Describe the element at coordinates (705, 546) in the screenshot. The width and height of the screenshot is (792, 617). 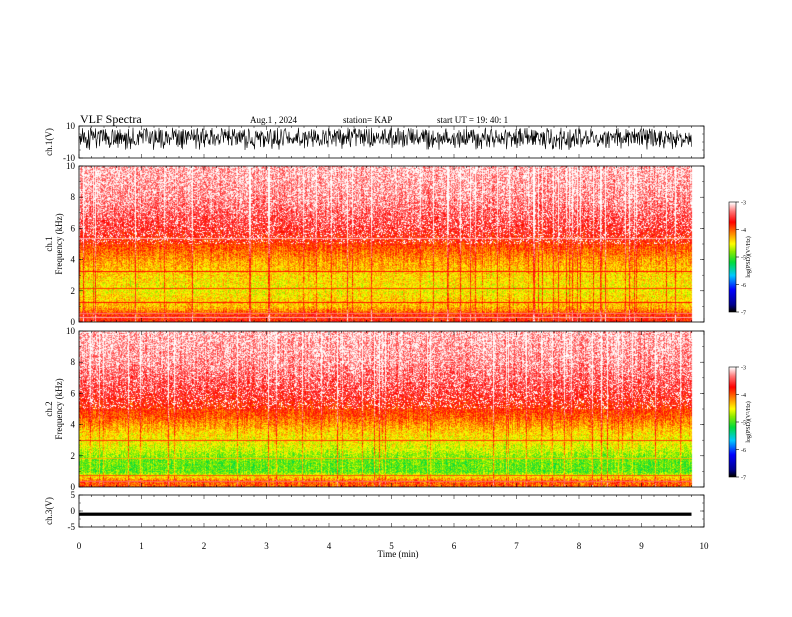
I see `x-tick-label: 10` at that location.